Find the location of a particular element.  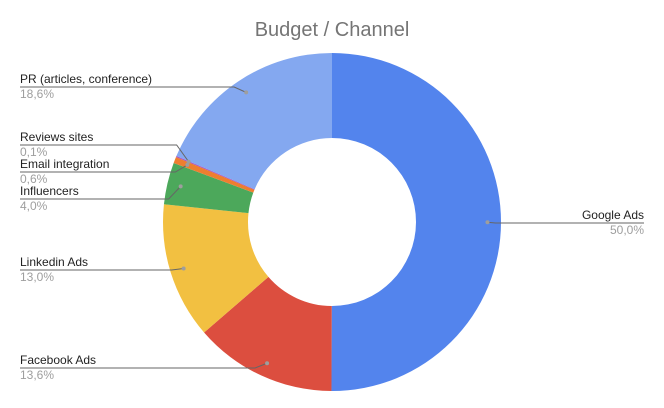

slice-value-label: 4,0% is located at coordinates (34, 206).